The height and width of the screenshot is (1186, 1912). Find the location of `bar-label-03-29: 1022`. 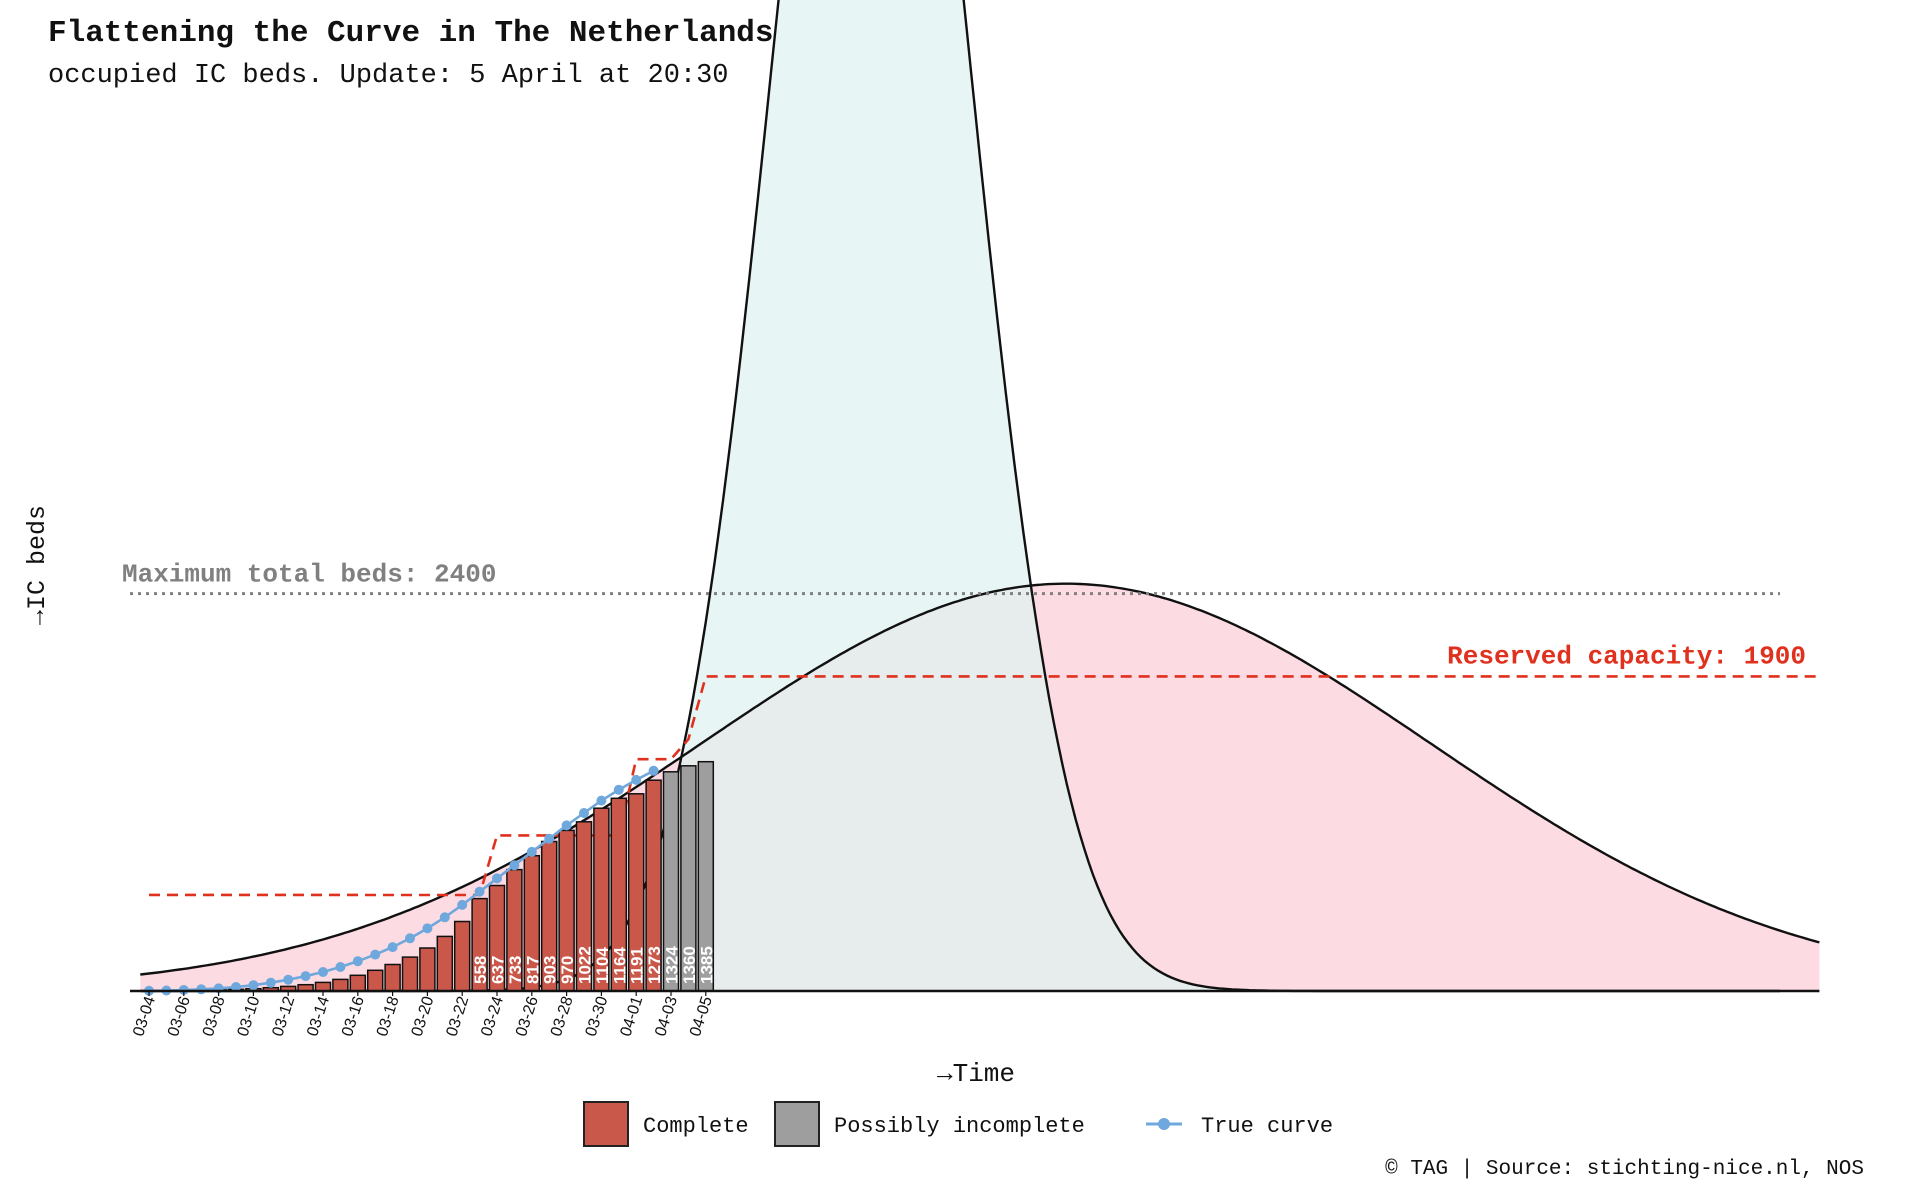

bar-label-03-29: 1022 is located at coordinates (585, 965).